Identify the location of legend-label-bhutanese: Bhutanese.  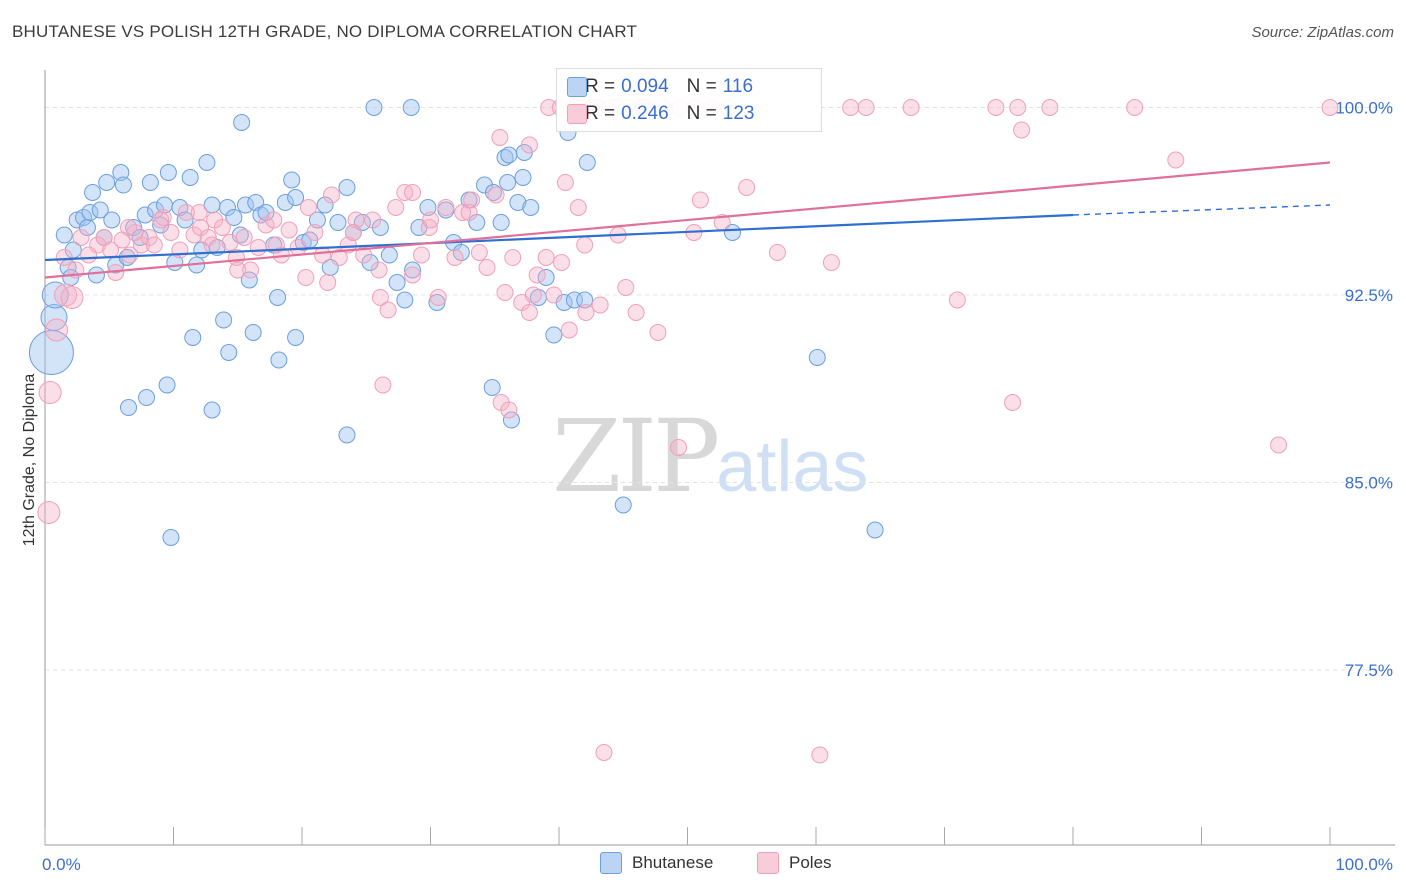
(673, 862).